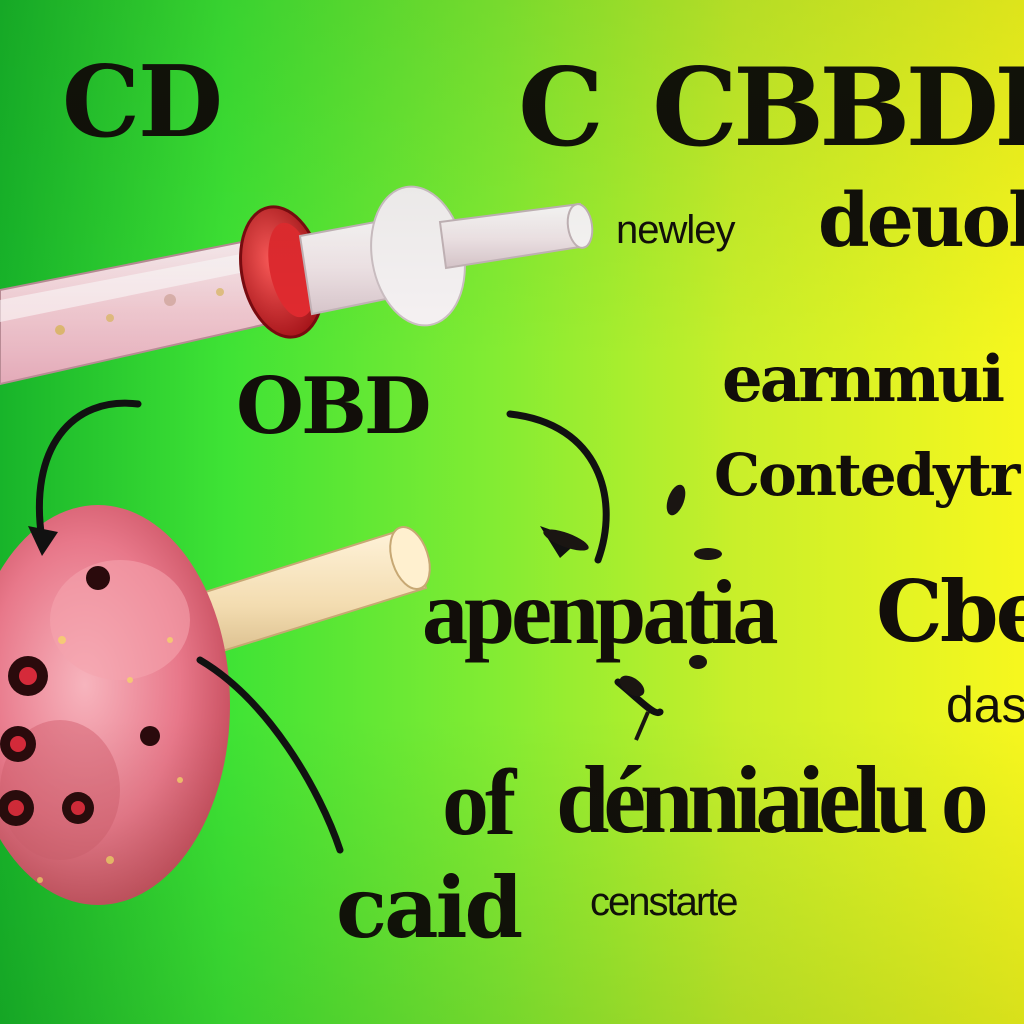 This screenshot has width=1024, height=1024. I want to click on word-of: of, so click(479, 803).